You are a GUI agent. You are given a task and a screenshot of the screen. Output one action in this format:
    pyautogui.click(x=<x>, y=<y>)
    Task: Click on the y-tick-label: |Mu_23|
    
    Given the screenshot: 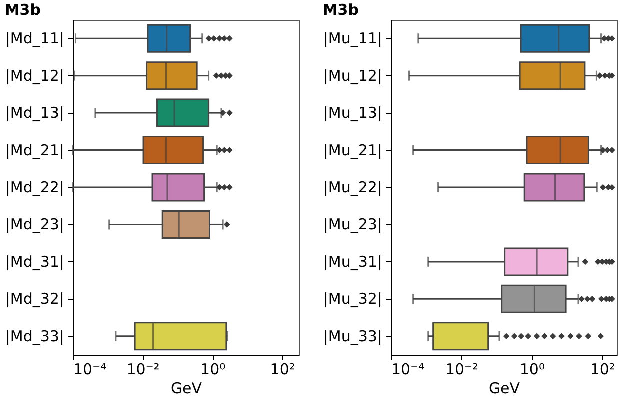 What is the action you would take?
    pyautogui.click(x=352, y=225)
    